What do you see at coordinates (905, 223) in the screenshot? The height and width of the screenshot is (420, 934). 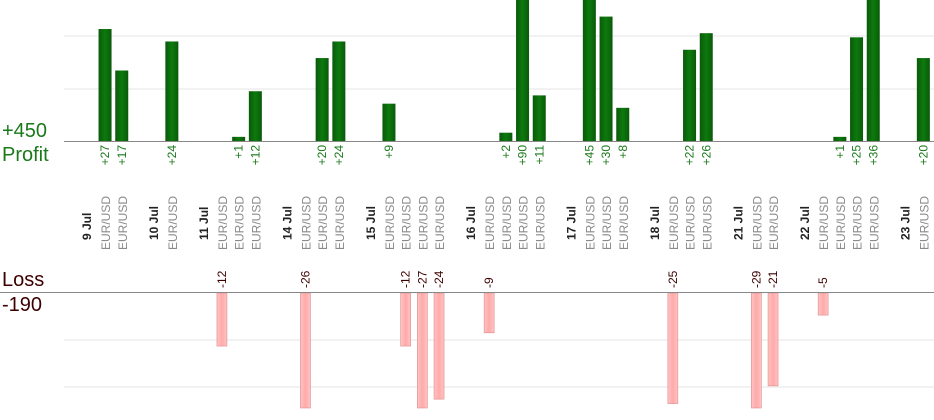 I see `date-label: 23 Jul` at bounding box center [905, 223].